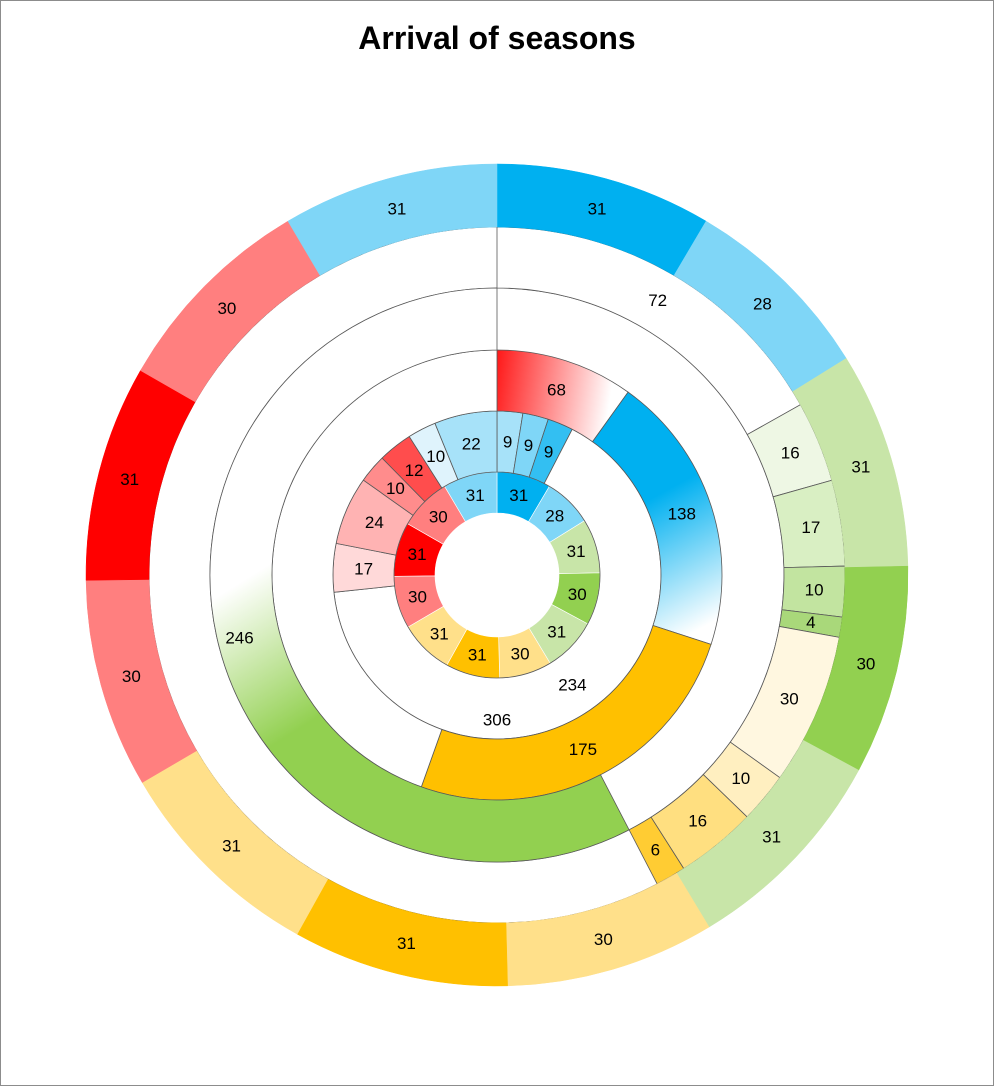  What do you see at coordinates (771, 836) in the screenshot?
I see `data-label-months_outer-4: 31` at bounding box center [771, 836].